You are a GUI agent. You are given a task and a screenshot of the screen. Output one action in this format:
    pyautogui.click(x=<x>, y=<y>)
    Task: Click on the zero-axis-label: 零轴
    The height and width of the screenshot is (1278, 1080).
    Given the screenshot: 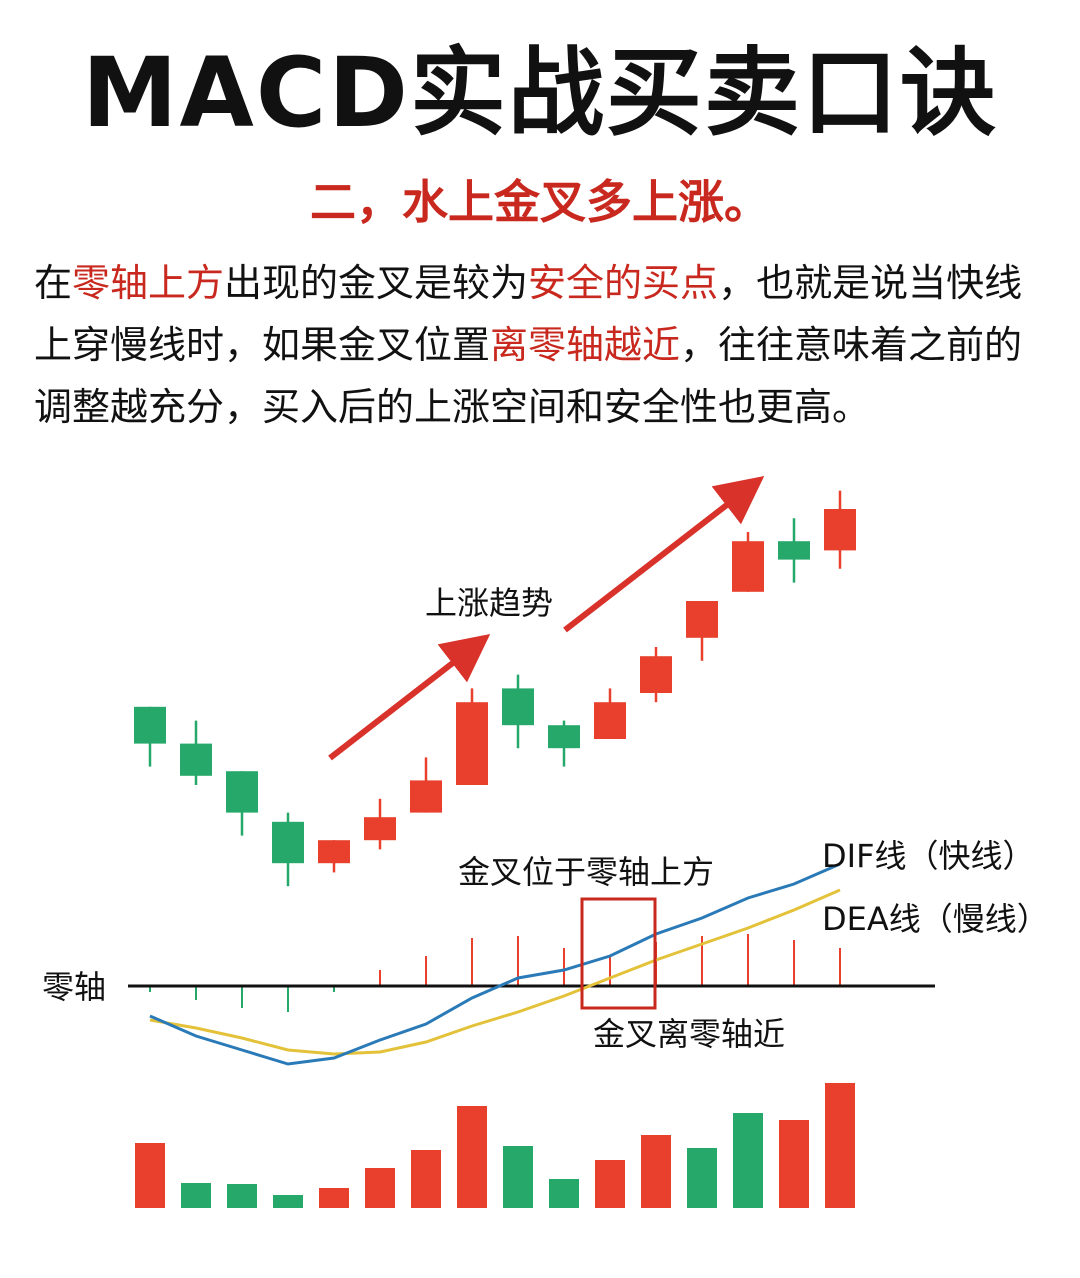 What is the action you would take?
    pyautogui.click(x=74, y=987)
    